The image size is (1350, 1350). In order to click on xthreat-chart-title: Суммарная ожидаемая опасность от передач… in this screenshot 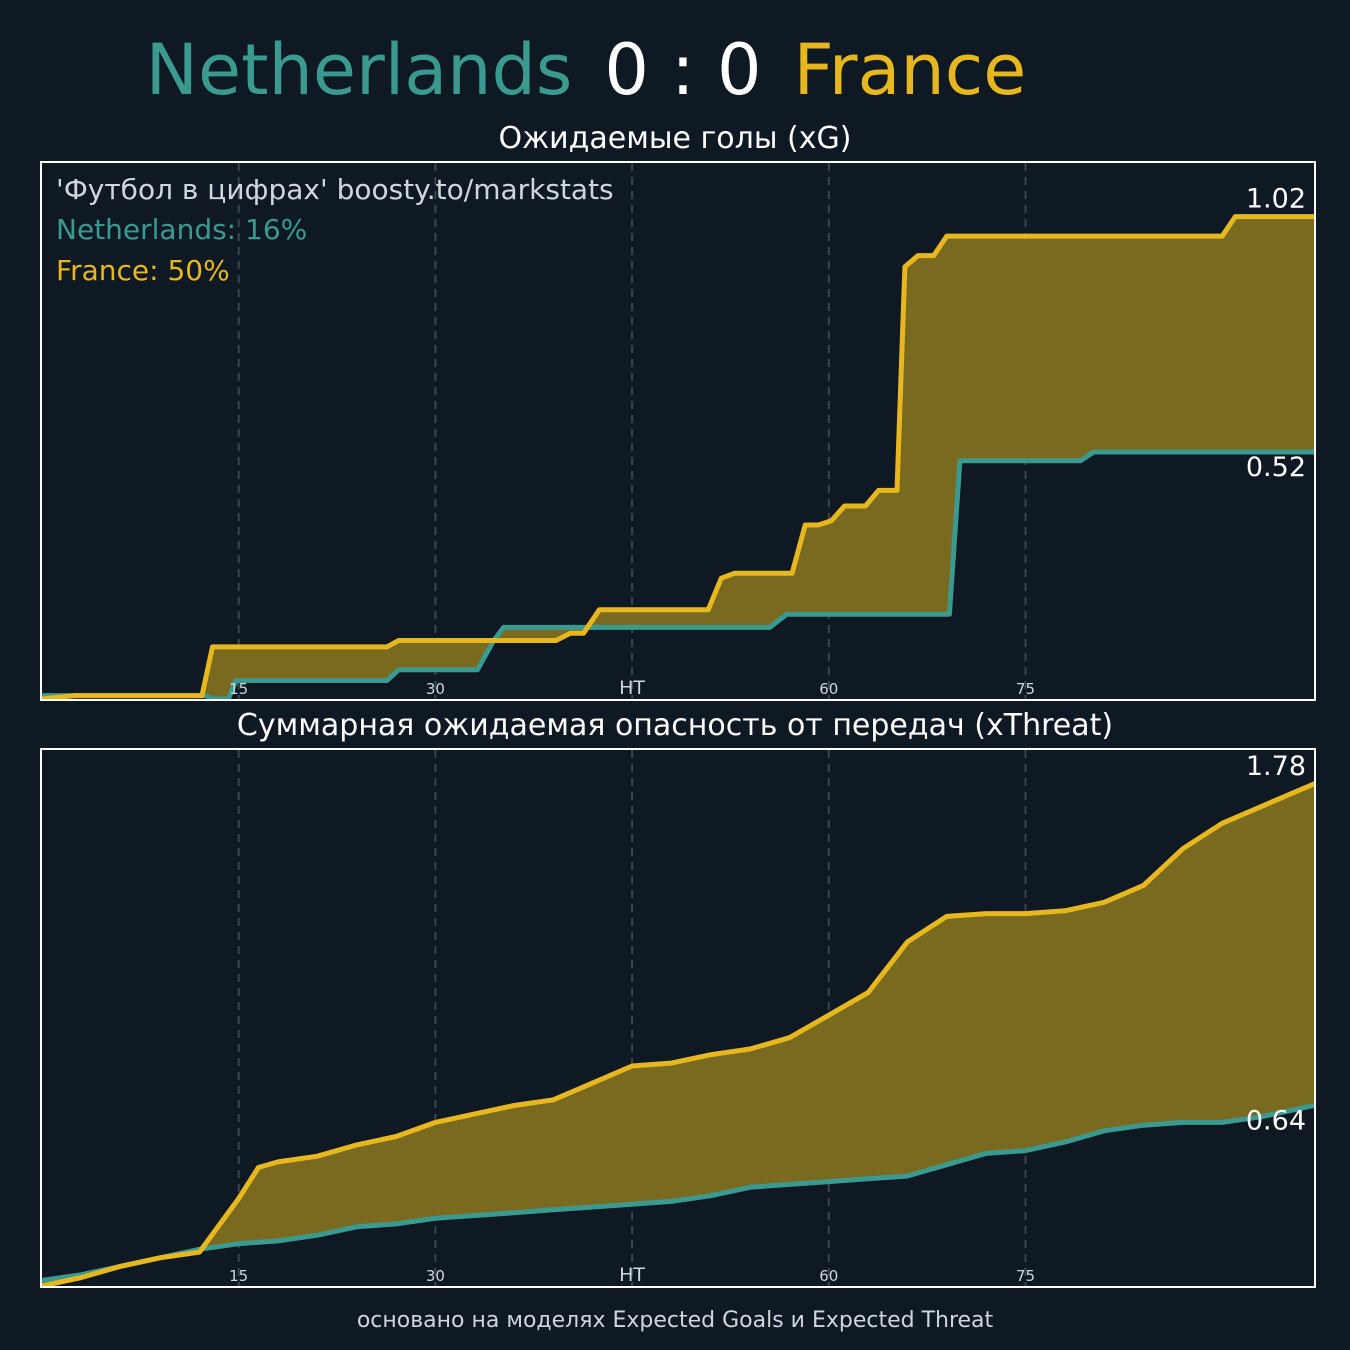, I will do `click(675, 725)`.